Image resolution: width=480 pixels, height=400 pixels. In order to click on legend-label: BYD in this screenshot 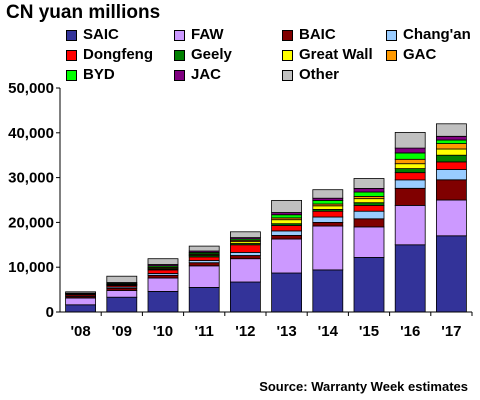, I will do `click(99, 74)`.